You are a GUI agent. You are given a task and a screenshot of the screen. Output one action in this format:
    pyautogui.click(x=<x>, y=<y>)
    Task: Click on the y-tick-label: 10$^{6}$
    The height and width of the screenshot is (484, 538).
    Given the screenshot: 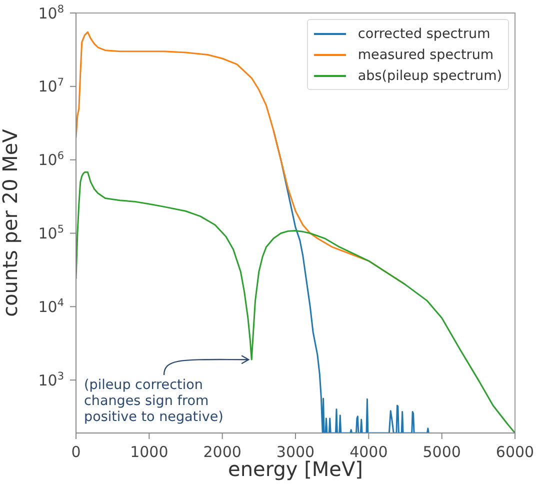 What is the action you would take?
    pyautogui.click(x=51, y=160)
    